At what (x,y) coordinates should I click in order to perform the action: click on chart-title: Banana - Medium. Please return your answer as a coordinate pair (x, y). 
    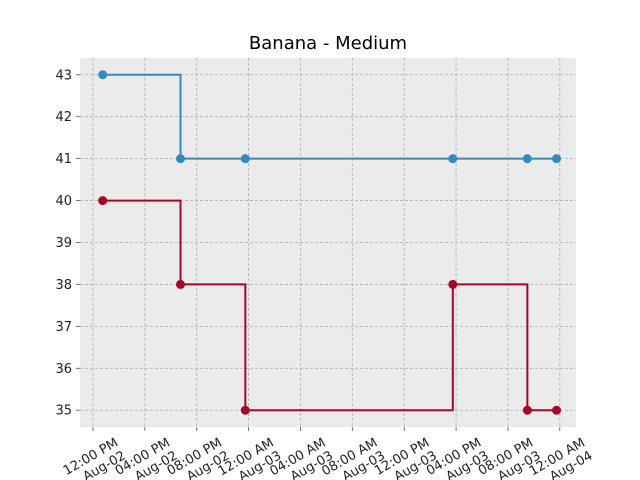
    Looking at the image, I should click on (328, 43).